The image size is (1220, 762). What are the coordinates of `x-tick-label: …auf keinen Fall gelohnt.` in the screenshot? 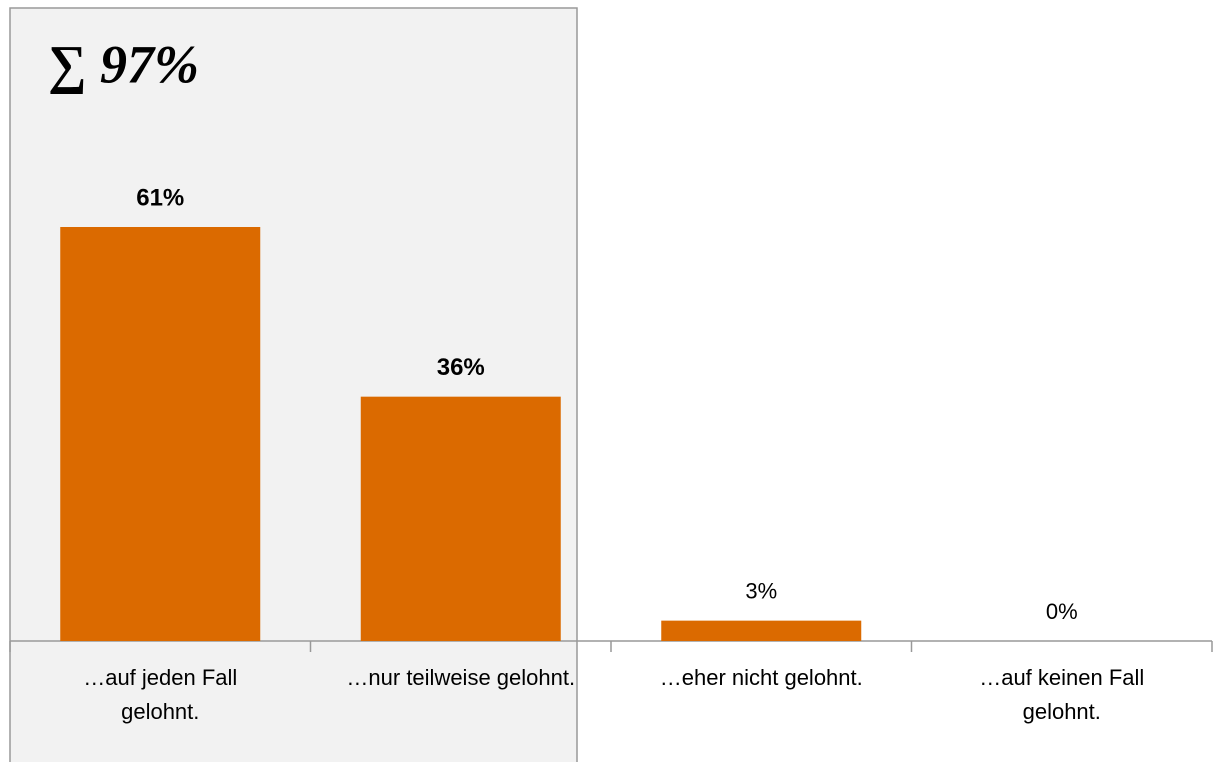 It's located at (1062, 694).